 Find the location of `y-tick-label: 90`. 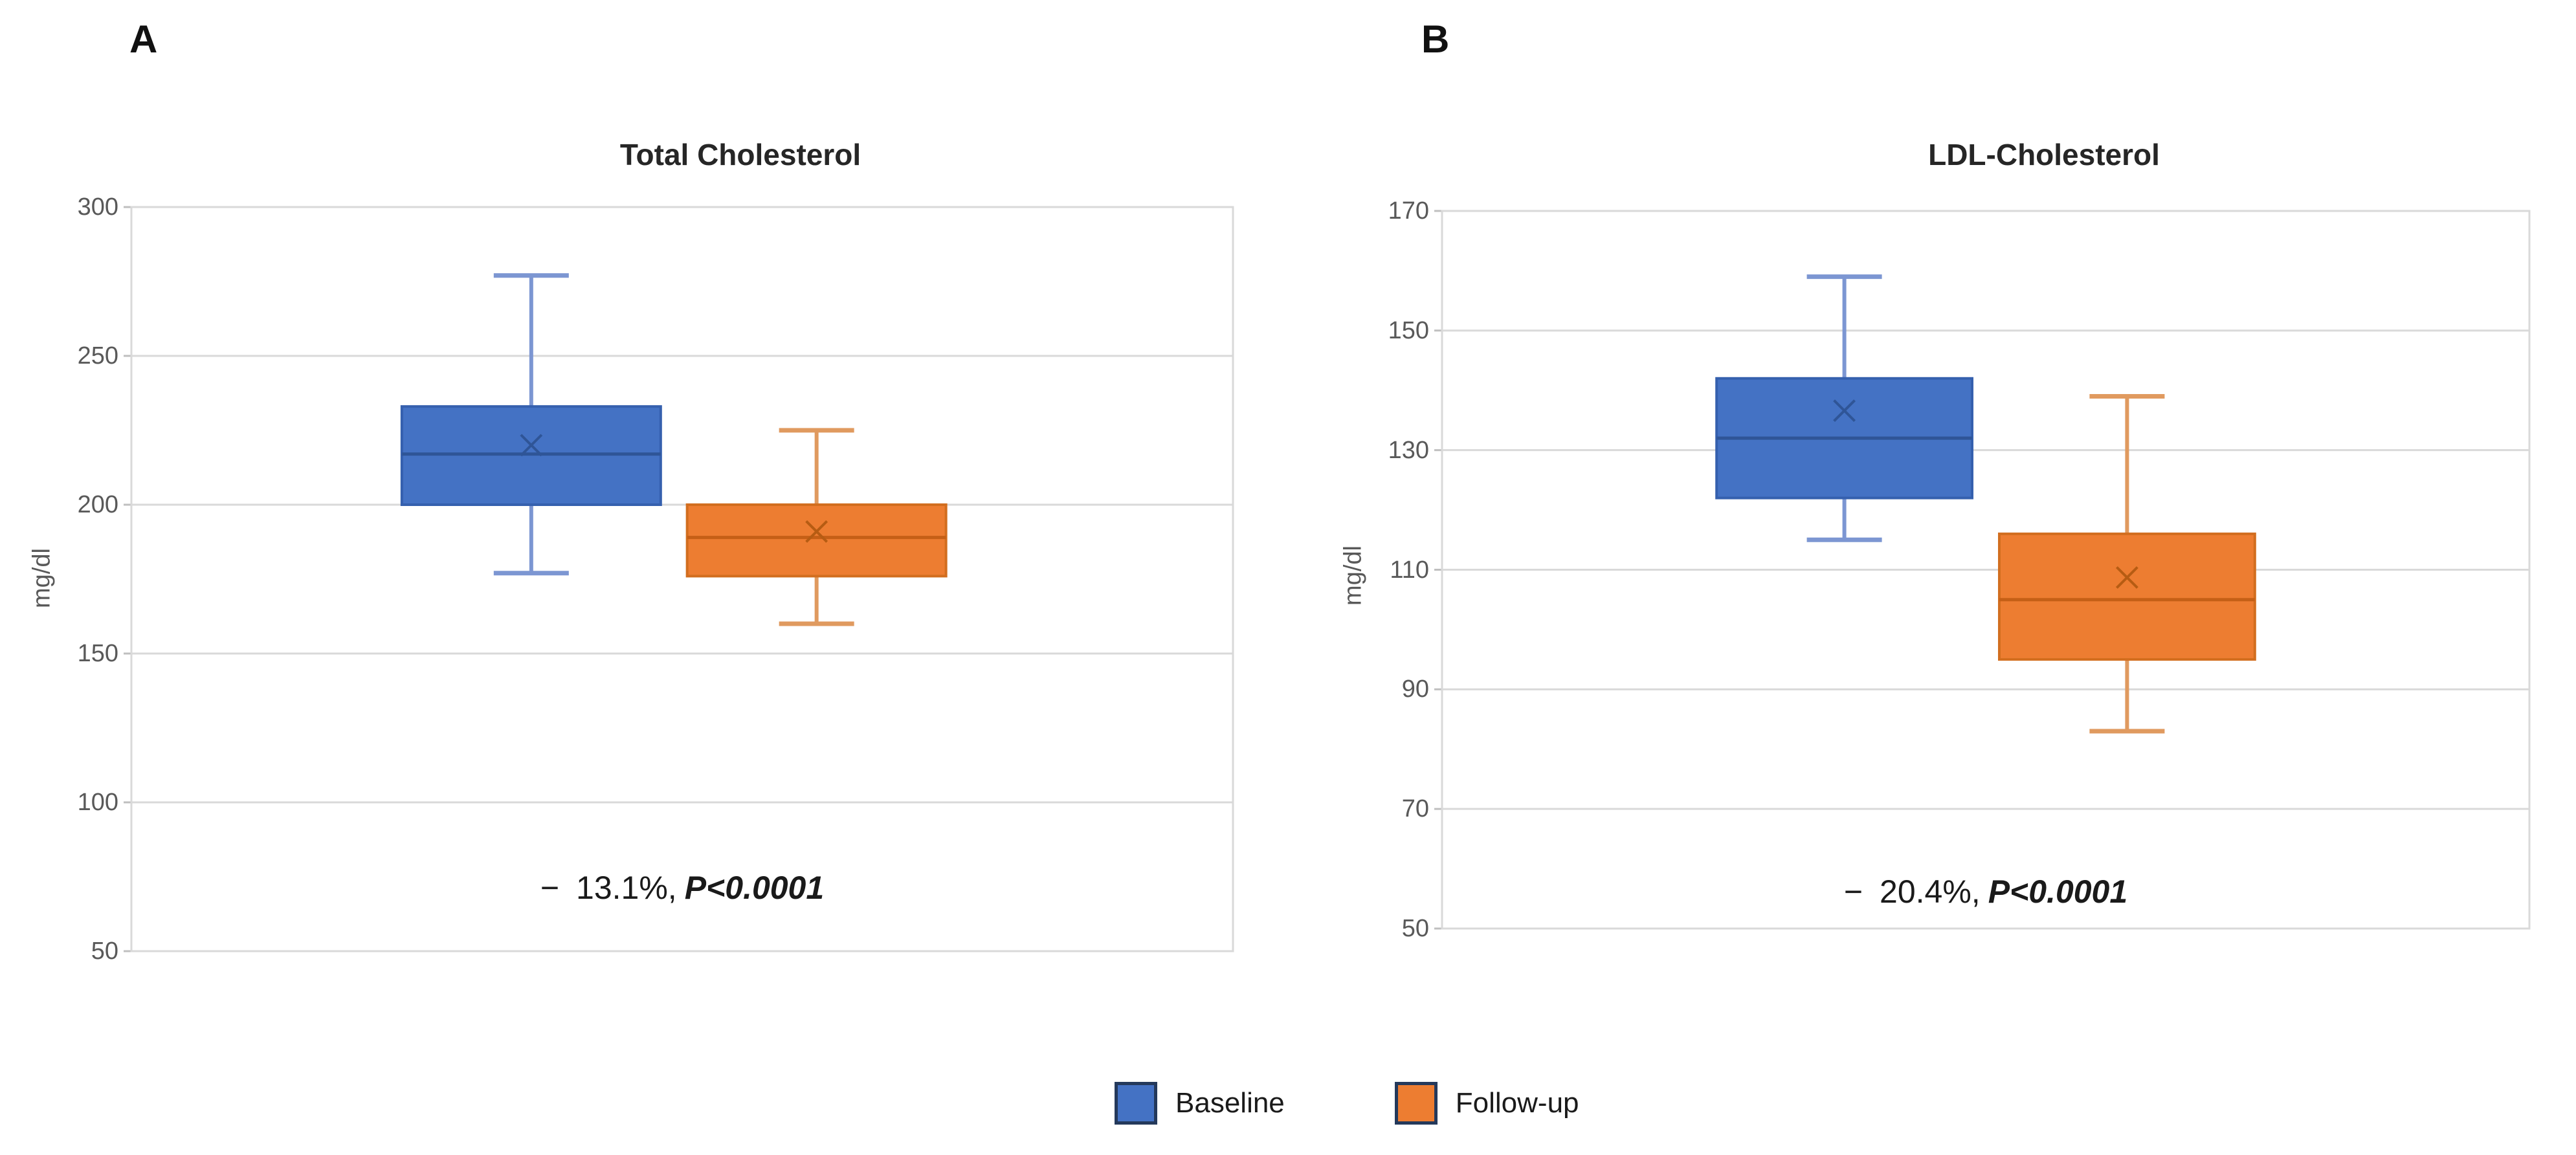

y-tick-label: 90 is located at coordinates (1415, 689).